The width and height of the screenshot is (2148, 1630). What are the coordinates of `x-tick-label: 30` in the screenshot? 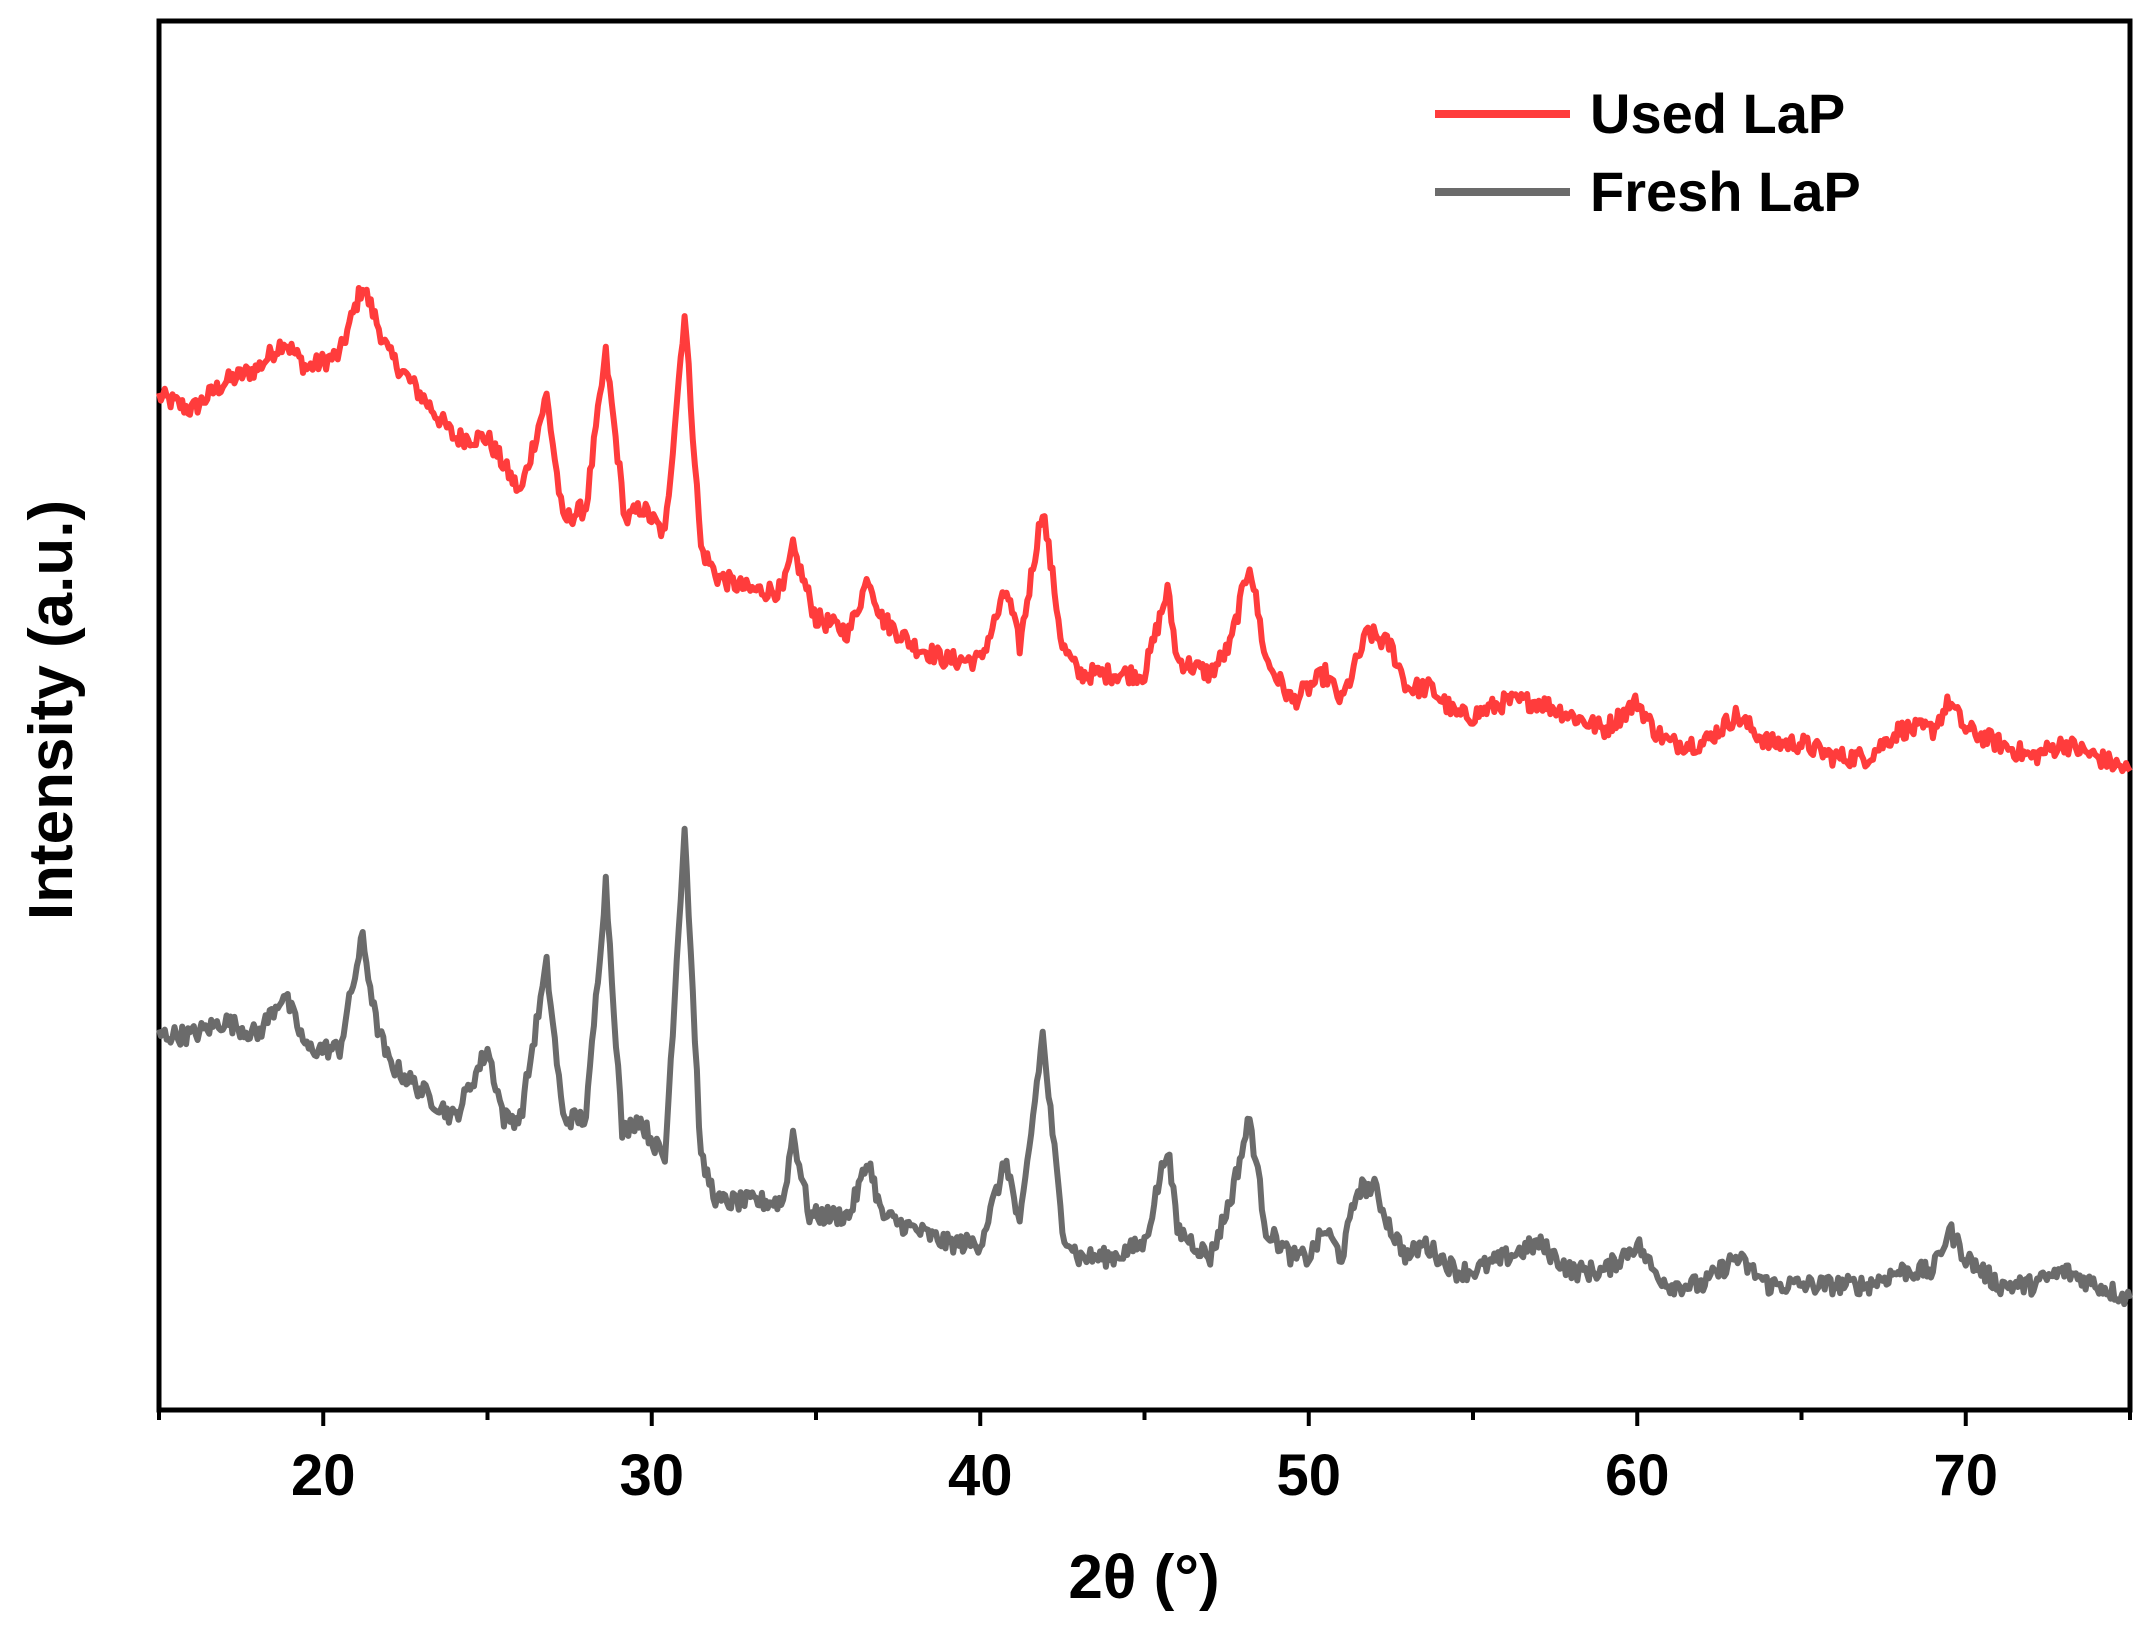 It's located at (651, 1475).